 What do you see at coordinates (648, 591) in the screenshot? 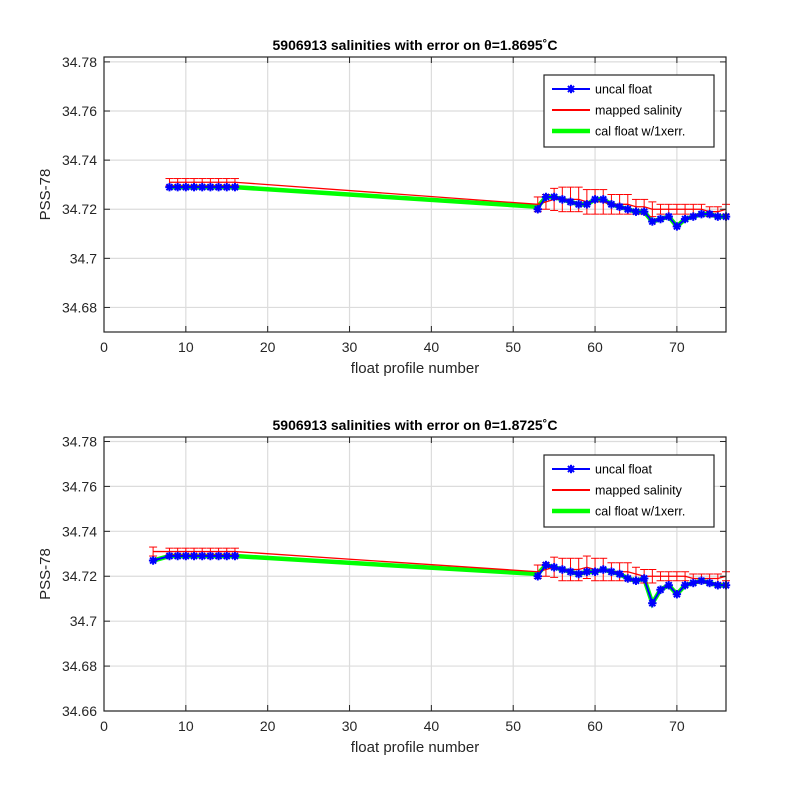
I see `uncal-float-segment` at bounding box center [648, 591].